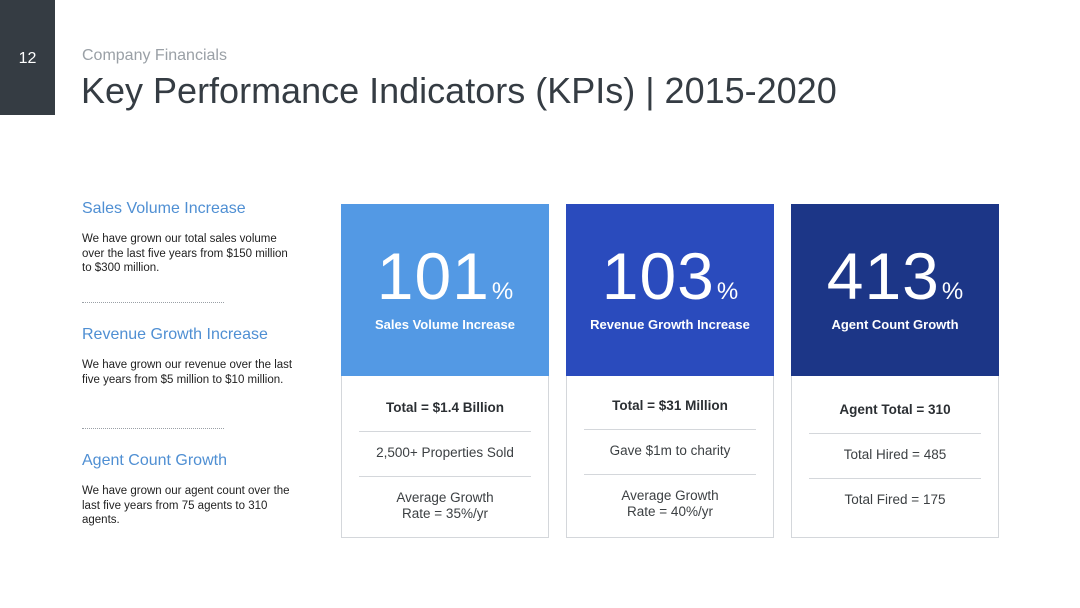 Image resolution: width=1080 pixels, height=608 pixels. Describe the element at coordinates (154, 460) in the screenshot. I see `description-heading: Agent Count Growth` at that location.